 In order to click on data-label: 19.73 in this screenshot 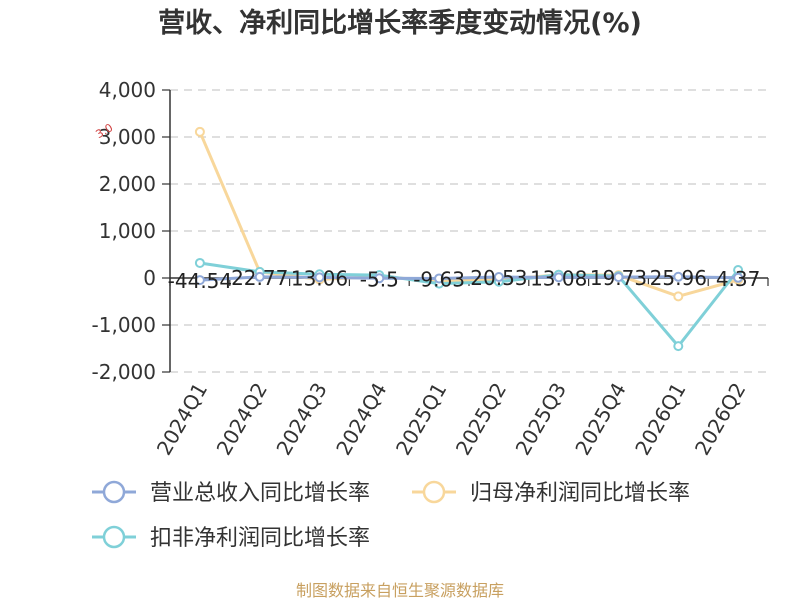, I will do `click(618, 278)`.